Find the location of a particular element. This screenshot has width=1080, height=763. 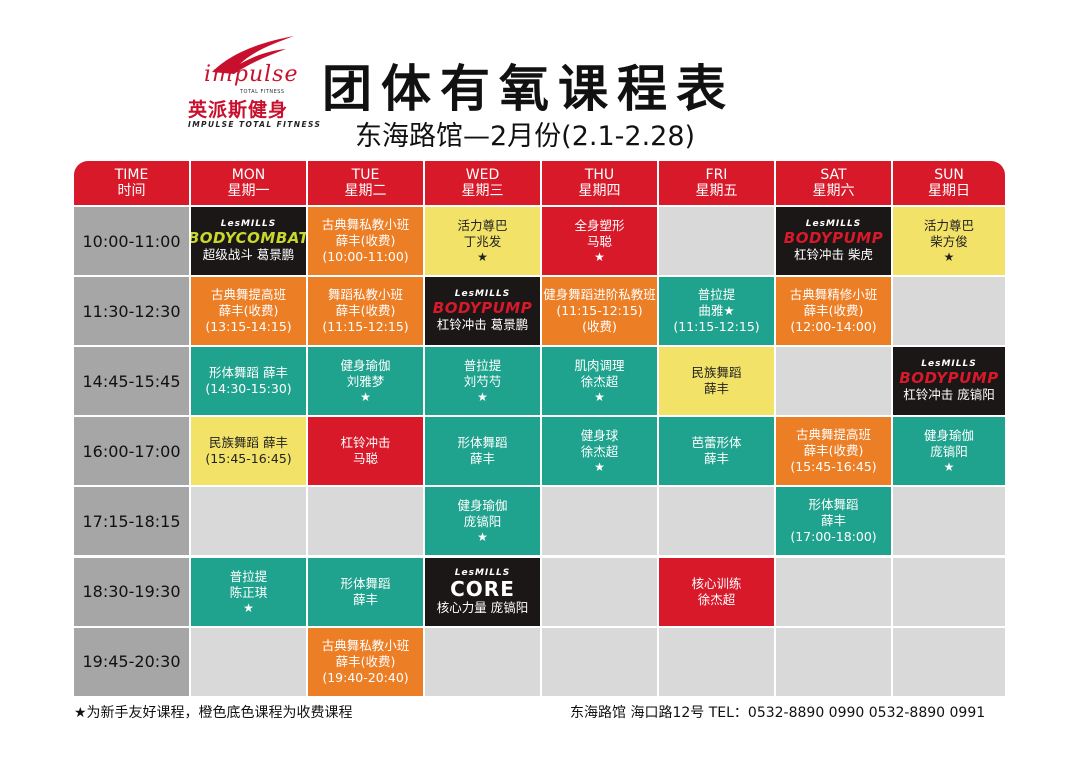

program-logo: BODYCOMBAT is located at coordinates (248, 238).